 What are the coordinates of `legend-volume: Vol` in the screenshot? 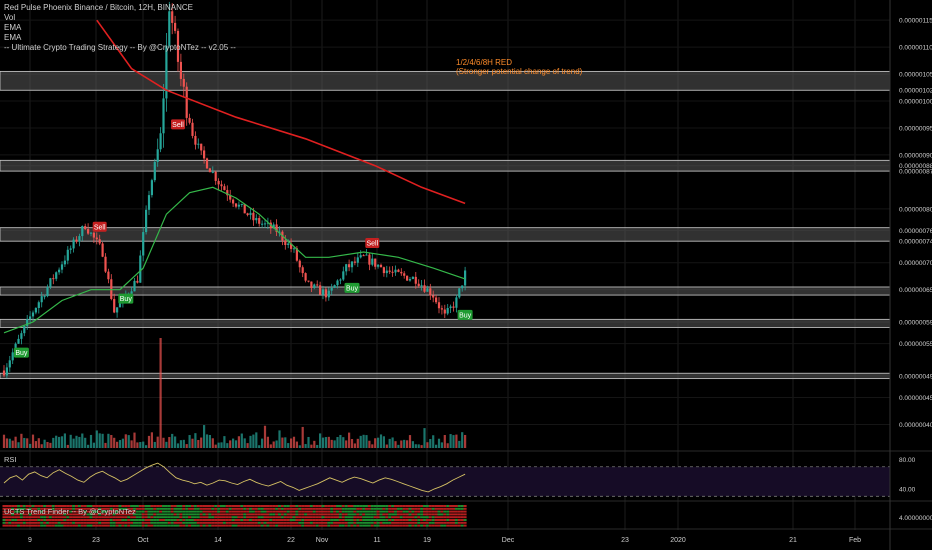 It's located at (10, 17).